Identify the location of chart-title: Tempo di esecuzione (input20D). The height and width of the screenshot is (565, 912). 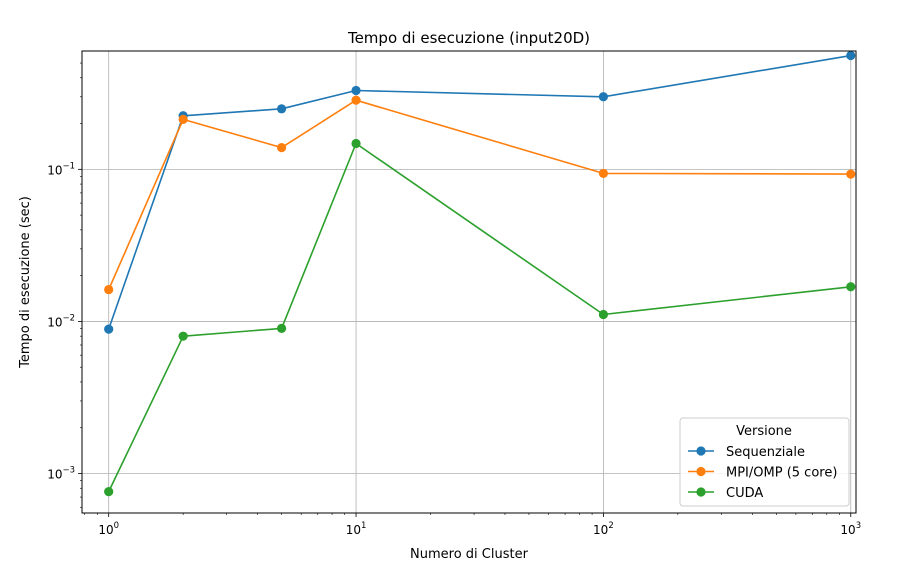
(468, 38).